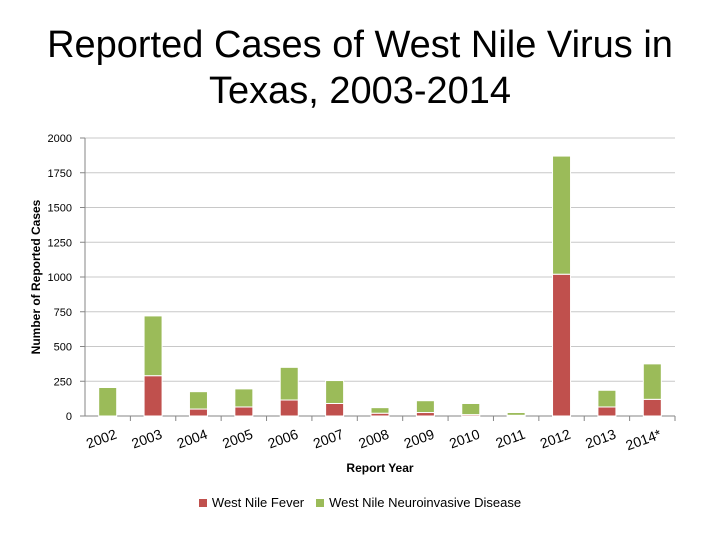 This screenshot has width=720, height=540. I want to click on bar-fever-2006, so click(289, 408).